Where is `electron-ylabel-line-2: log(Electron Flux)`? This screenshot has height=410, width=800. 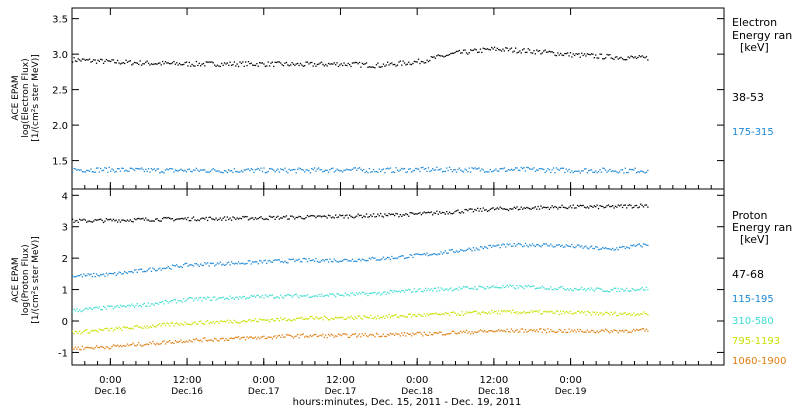
electron-ylabel-line-2: log(Electron Flux) is located at coordinates (26, 97).